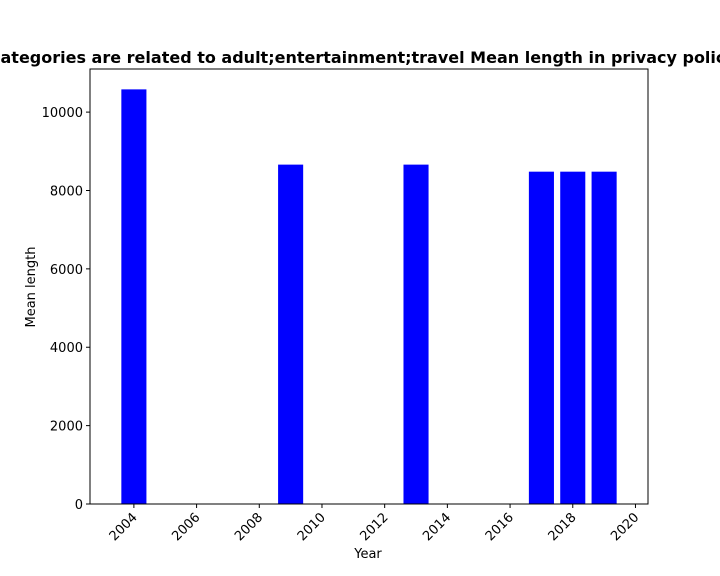 This screenshot has width=720, height=576. Describe the element at coordinates (62, 113) in the screenshot. I see `y-tick-label: 10000` at that location.